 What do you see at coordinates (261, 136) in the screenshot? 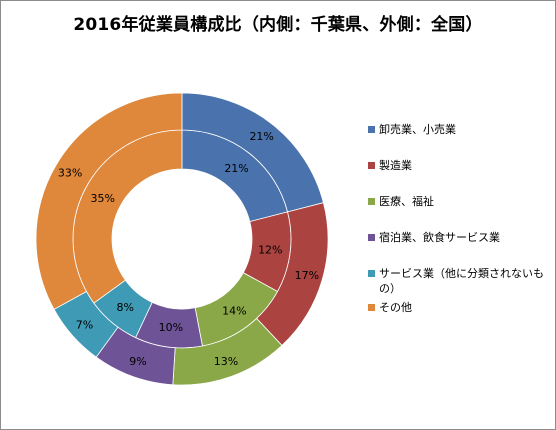
I see `outer-ring-data-label: 21%` at bounding box center [261, 136].